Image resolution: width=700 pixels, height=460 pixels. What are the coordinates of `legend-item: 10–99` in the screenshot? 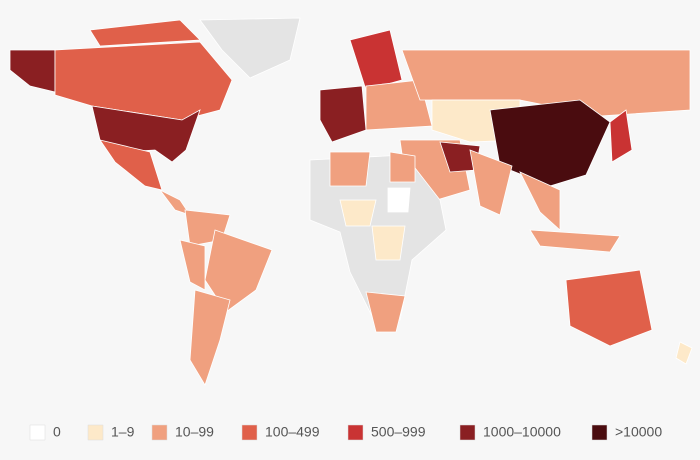 It's located at (182, 432).